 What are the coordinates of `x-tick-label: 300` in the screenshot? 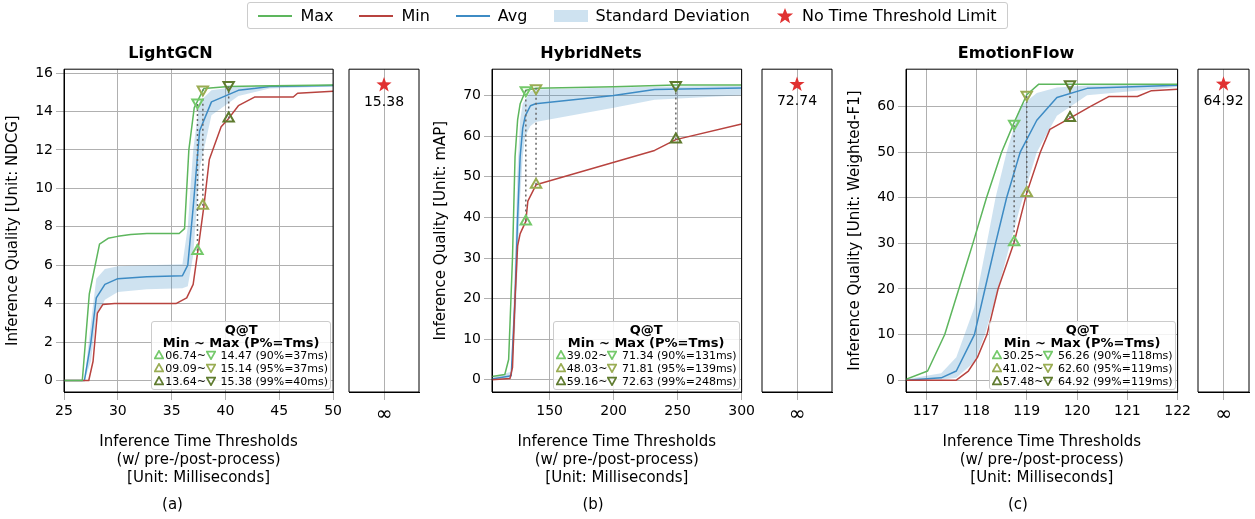 It's located at (742, 410).